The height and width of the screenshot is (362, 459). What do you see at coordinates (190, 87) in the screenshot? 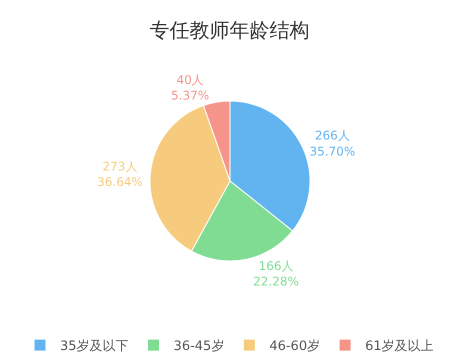
I see `data-label: 40人 5.37%` at bounding box center [190, 87].